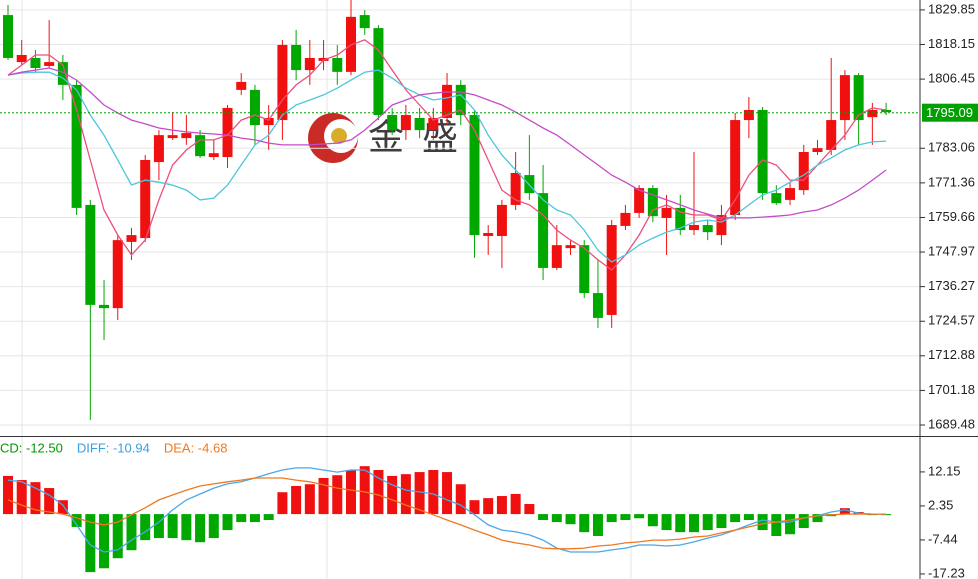  Describe the element at coordinates (951, 8) in the screenshot. I see `y-tick-label: 1829.85` at that location.